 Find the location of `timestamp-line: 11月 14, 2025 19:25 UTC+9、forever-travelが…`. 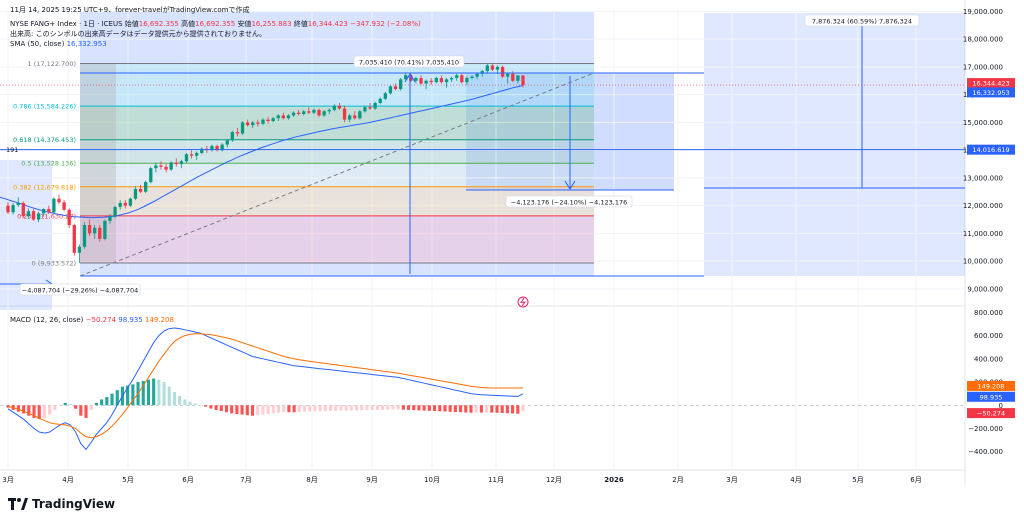

timestamp-line: 11月 14, 2025 19:25 UTC+9、forever-travelが… is located at coordinates (129, 10).